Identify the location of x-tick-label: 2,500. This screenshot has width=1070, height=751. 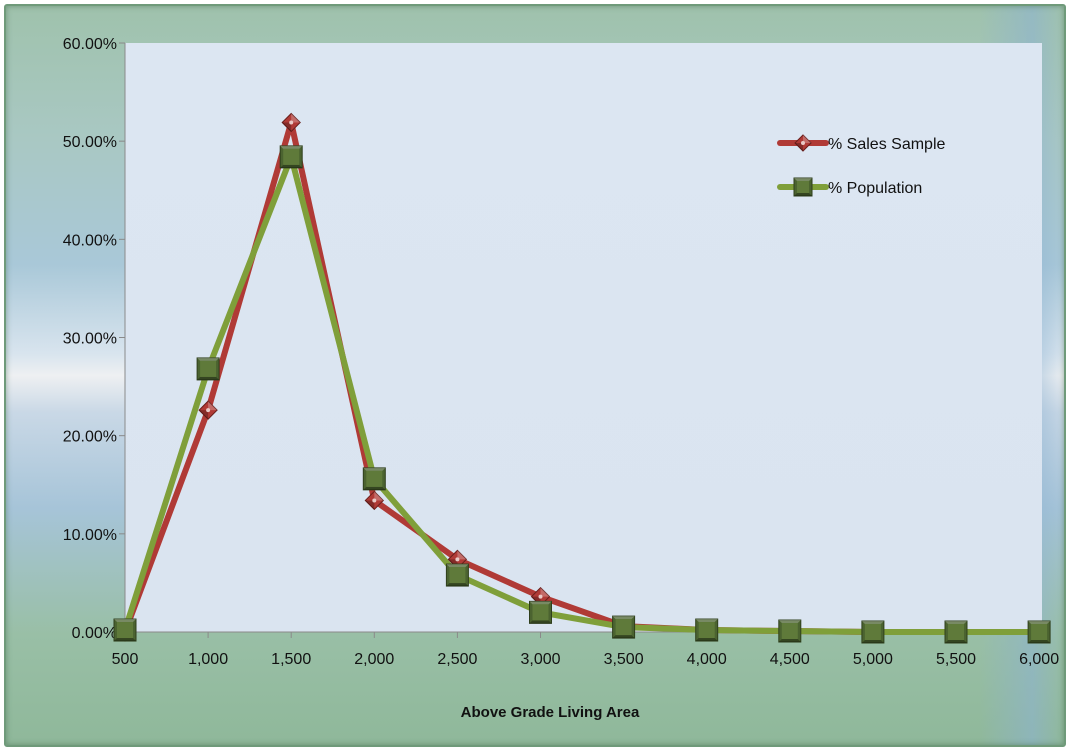
(457, 659).